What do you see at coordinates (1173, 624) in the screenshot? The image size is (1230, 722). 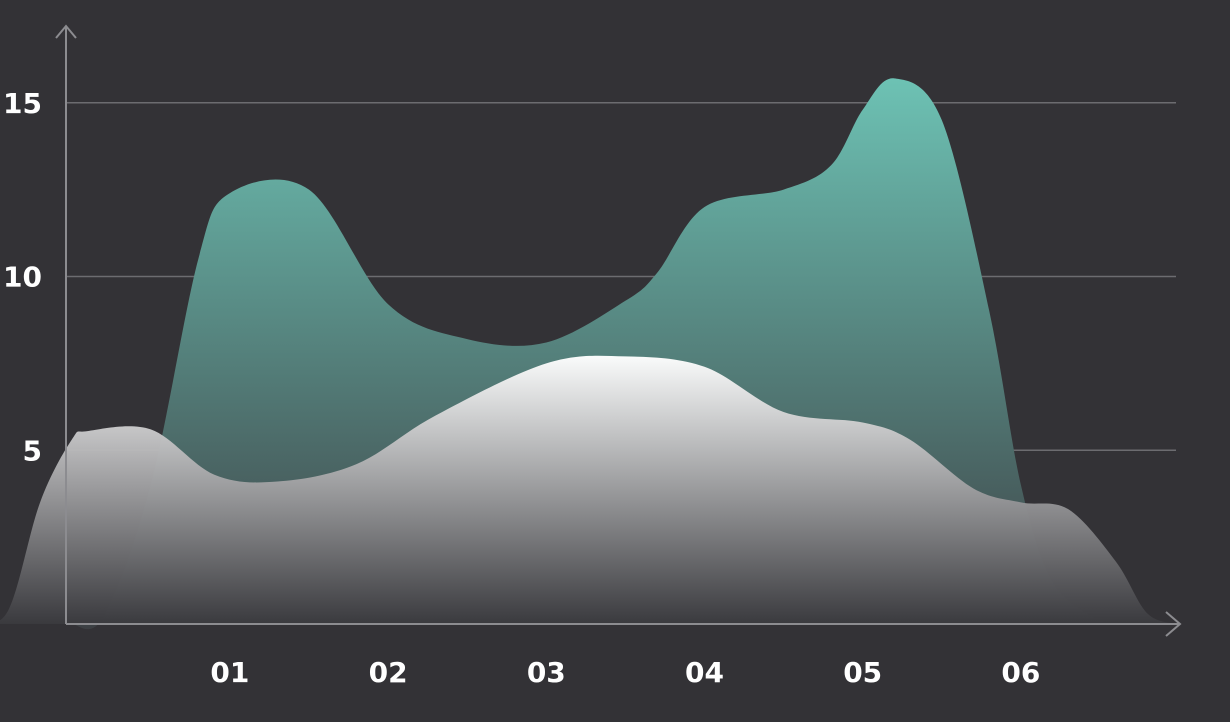 I see `x-axis-arrow-icon` at bounding box center [1173, 624].